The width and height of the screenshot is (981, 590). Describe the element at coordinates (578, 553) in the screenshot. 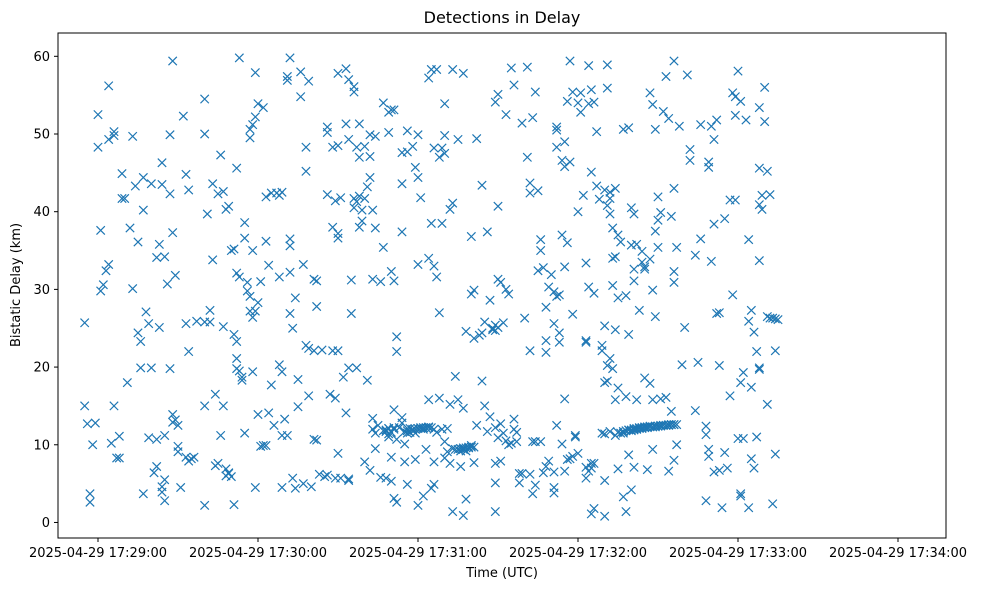

I see `x-tick-label: 2025-04-29 17:32:00` at that location.